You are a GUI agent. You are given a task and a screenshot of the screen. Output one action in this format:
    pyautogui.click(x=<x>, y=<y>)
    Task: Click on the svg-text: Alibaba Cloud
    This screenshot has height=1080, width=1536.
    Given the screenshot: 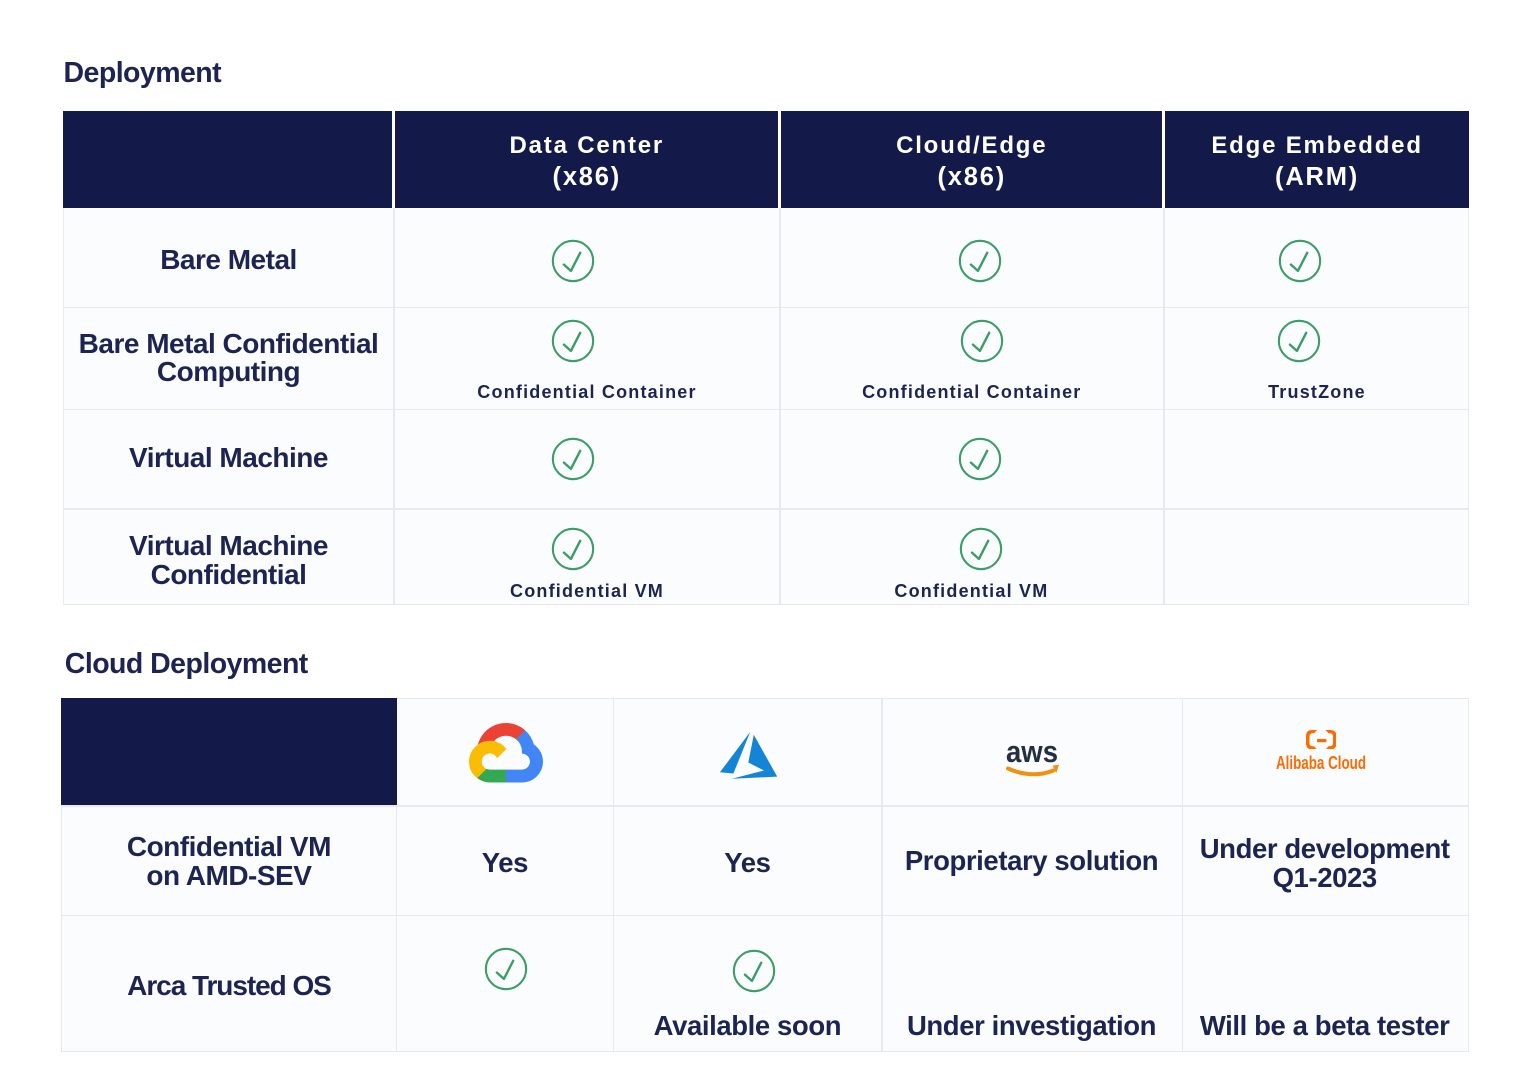 What is the action you would take?
    pyautogui.click(x=1321, y=763)
    